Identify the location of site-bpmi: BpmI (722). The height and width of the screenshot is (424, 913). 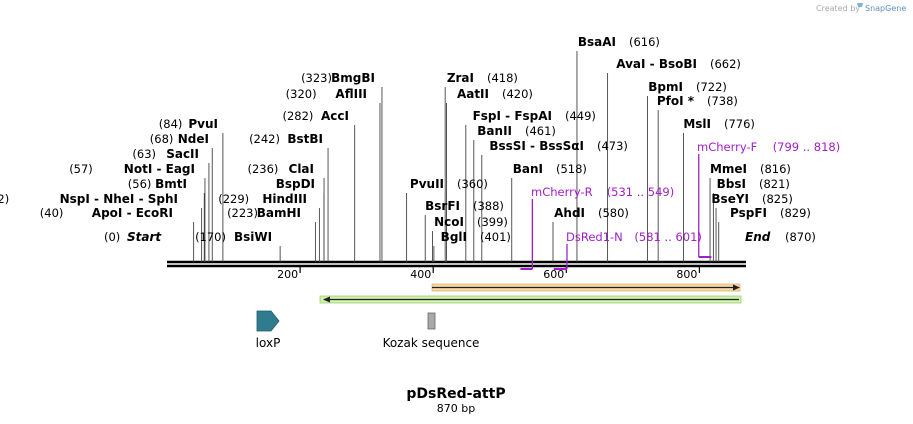
(687, 87).